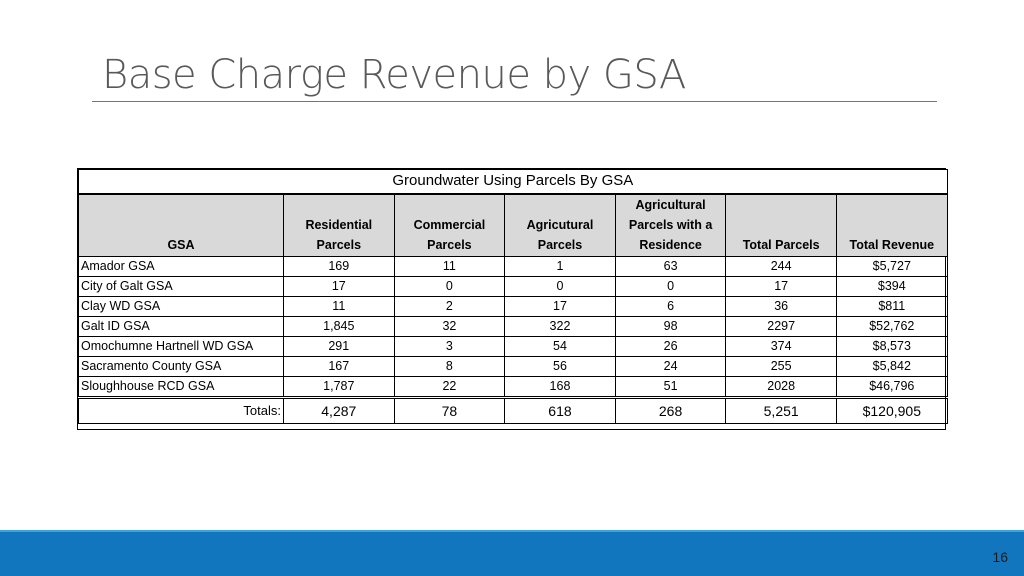 Image resolution: width=1024 pixels, height=576 pixels. I want to click on table-row: Galt ID GSA 1,845 32 322 98 2297 $52,762, so click(513, 326).